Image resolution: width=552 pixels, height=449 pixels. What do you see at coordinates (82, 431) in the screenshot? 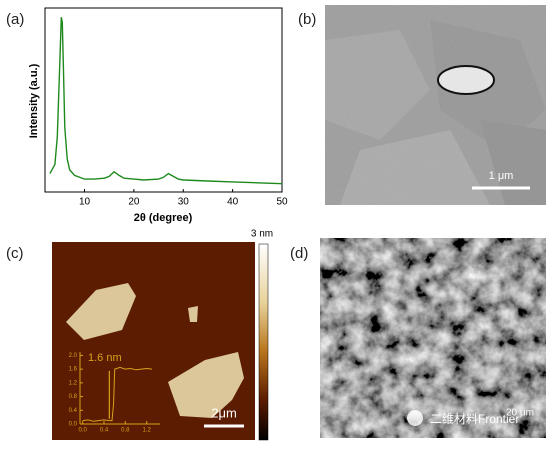
I see `x-tick-label: 0.0` at bounding box center [82, 431].